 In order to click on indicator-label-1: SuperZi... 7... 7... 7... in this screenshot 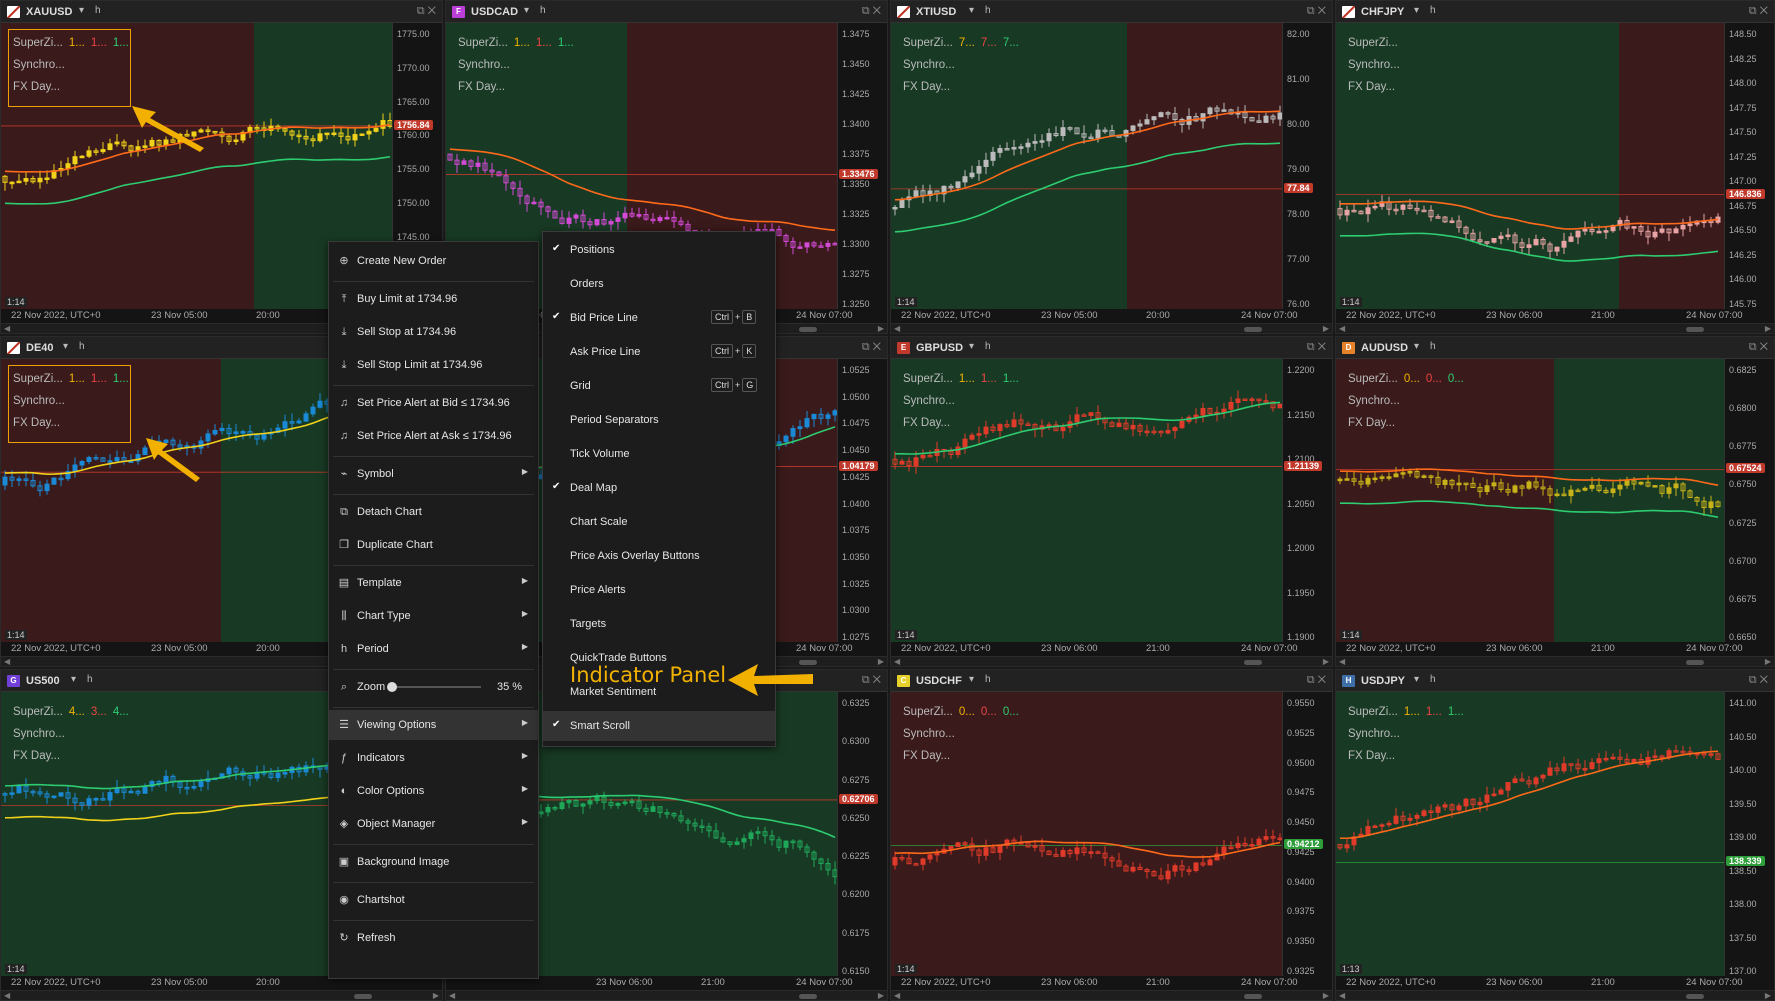, I will do `click(961, 43)`.